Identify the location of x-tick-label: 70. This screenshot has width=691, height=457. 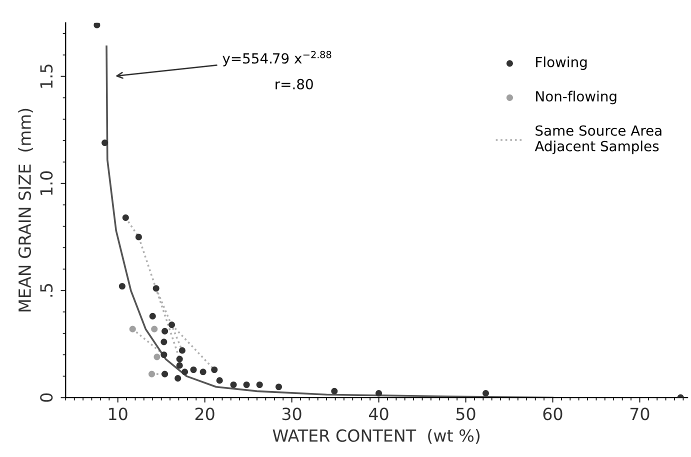
(640, 414).